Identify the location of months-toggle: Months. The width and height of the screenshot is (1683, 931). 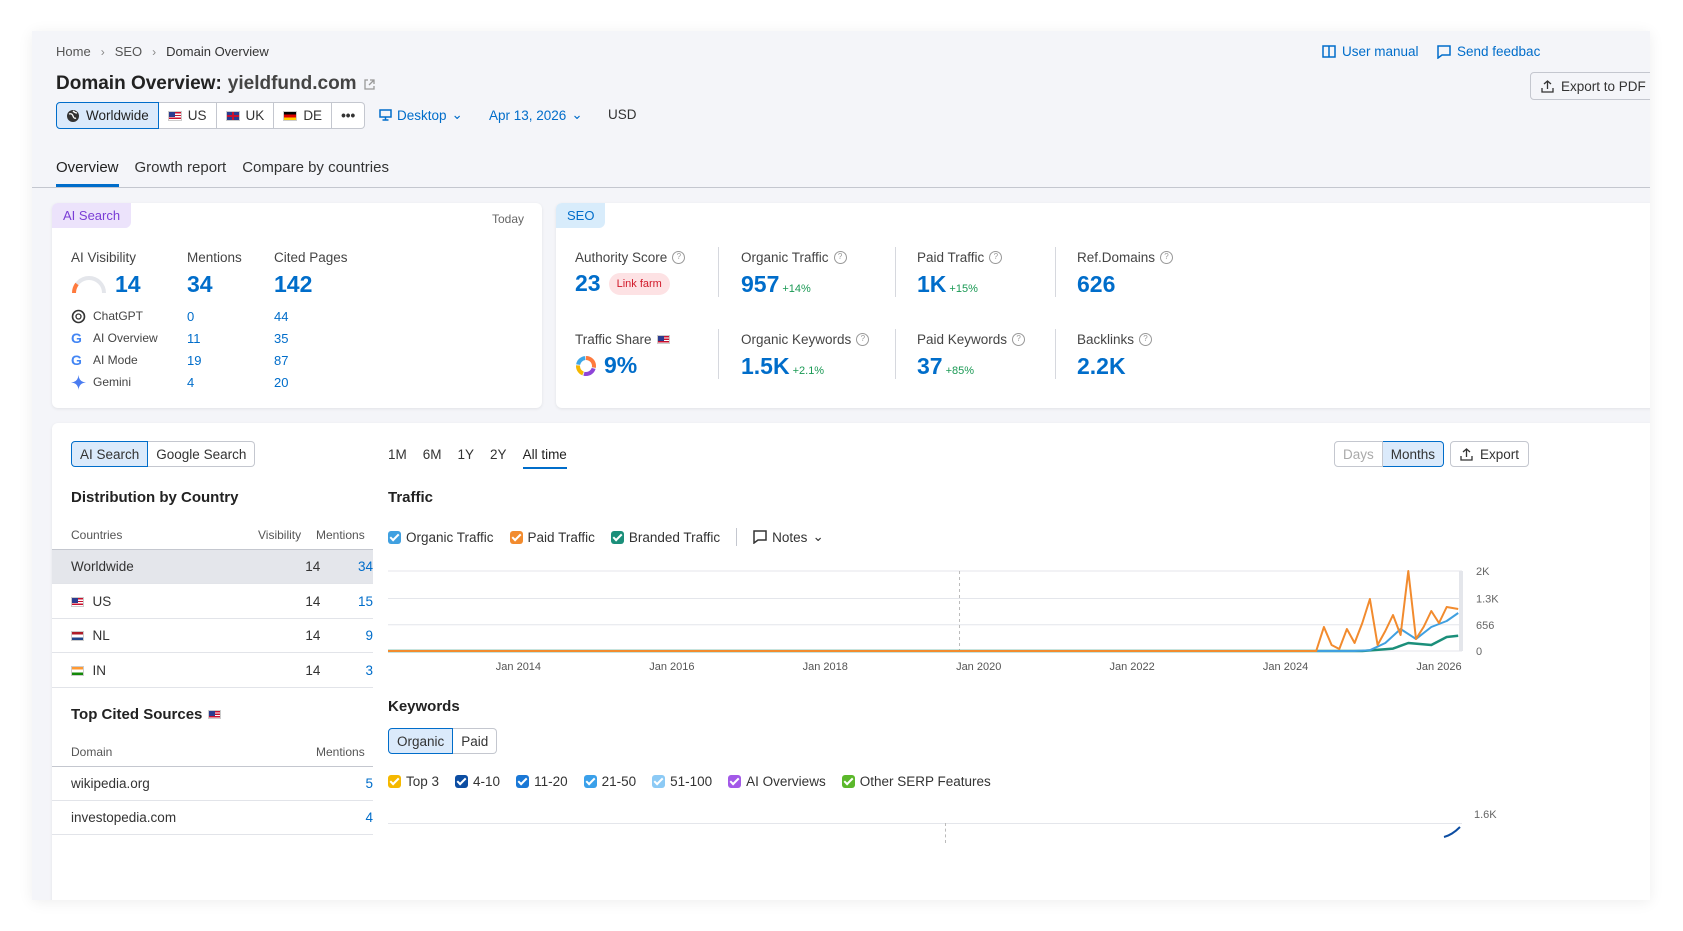
(1413, 454).